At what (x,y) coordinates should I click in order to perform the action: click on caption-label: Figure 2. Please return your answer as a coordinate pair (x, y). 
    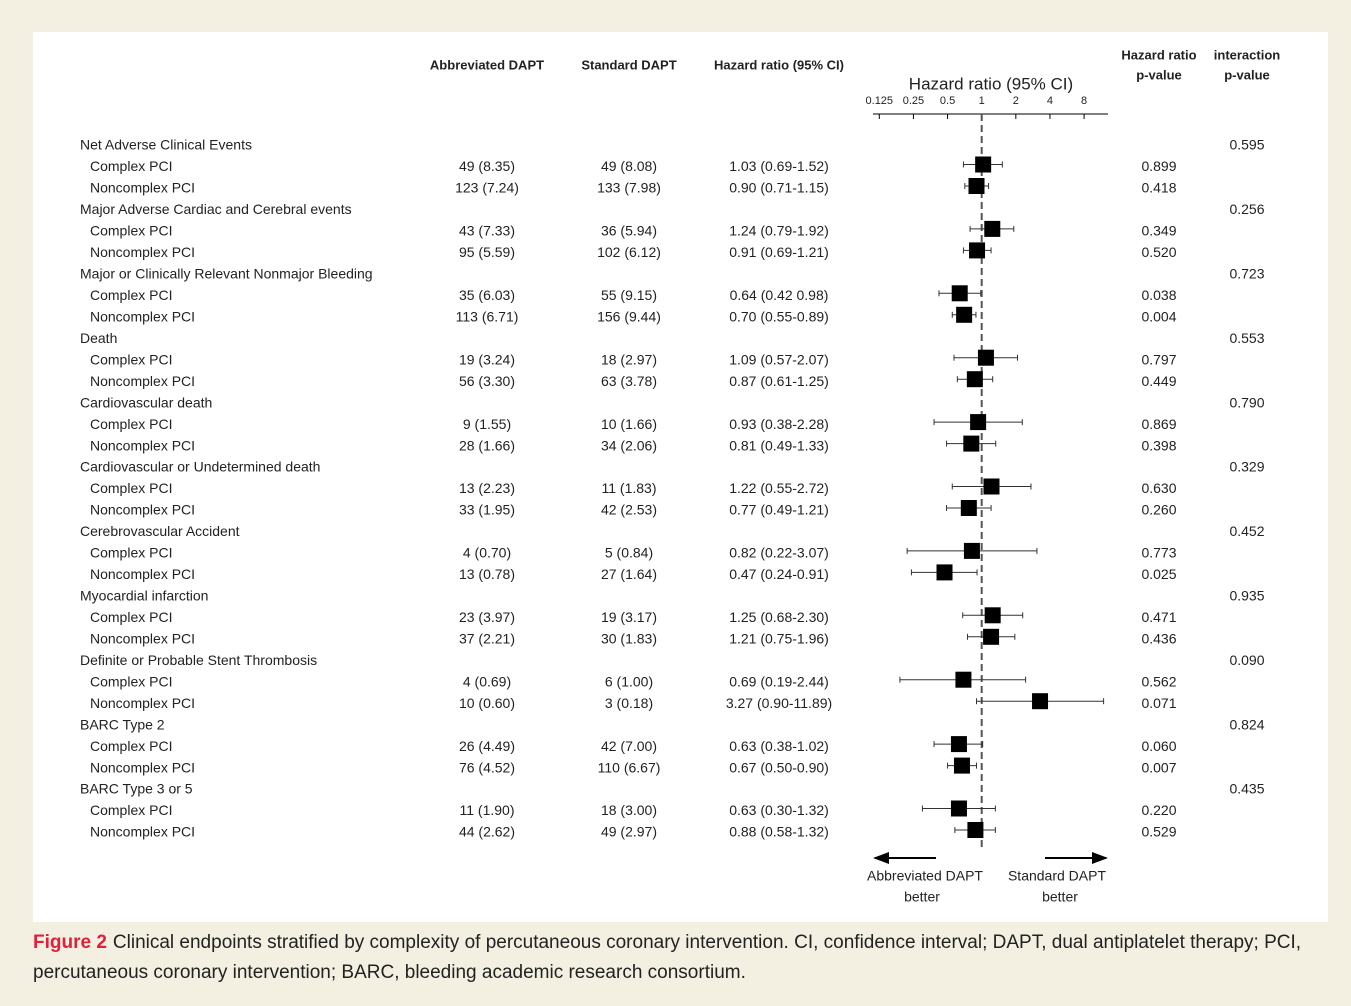
    Looking at the image, I should click on (70, 942).